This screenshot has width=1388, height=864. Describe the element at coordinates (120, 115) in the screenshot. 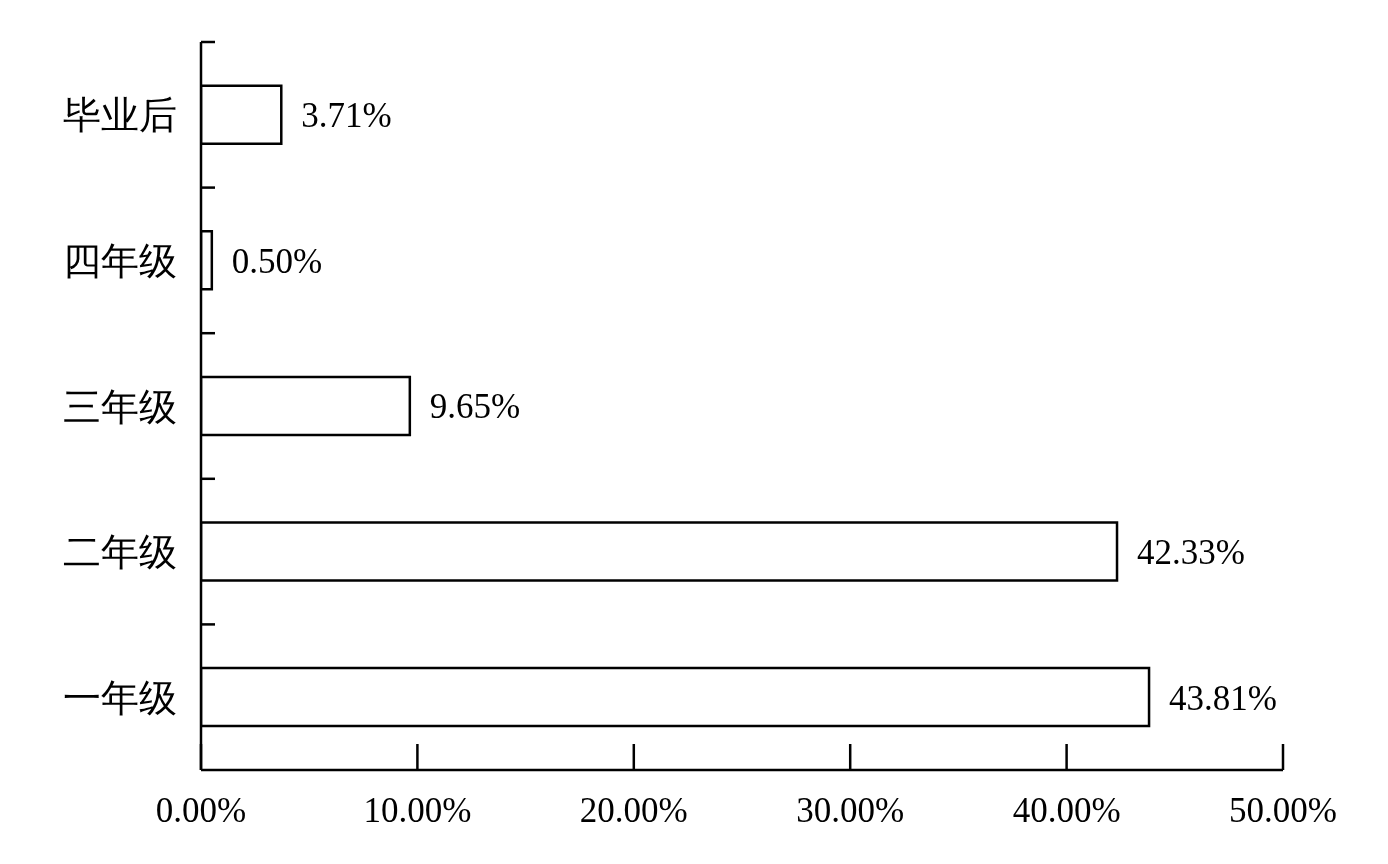

I see `y-tick-label: 毕业后` at that location.